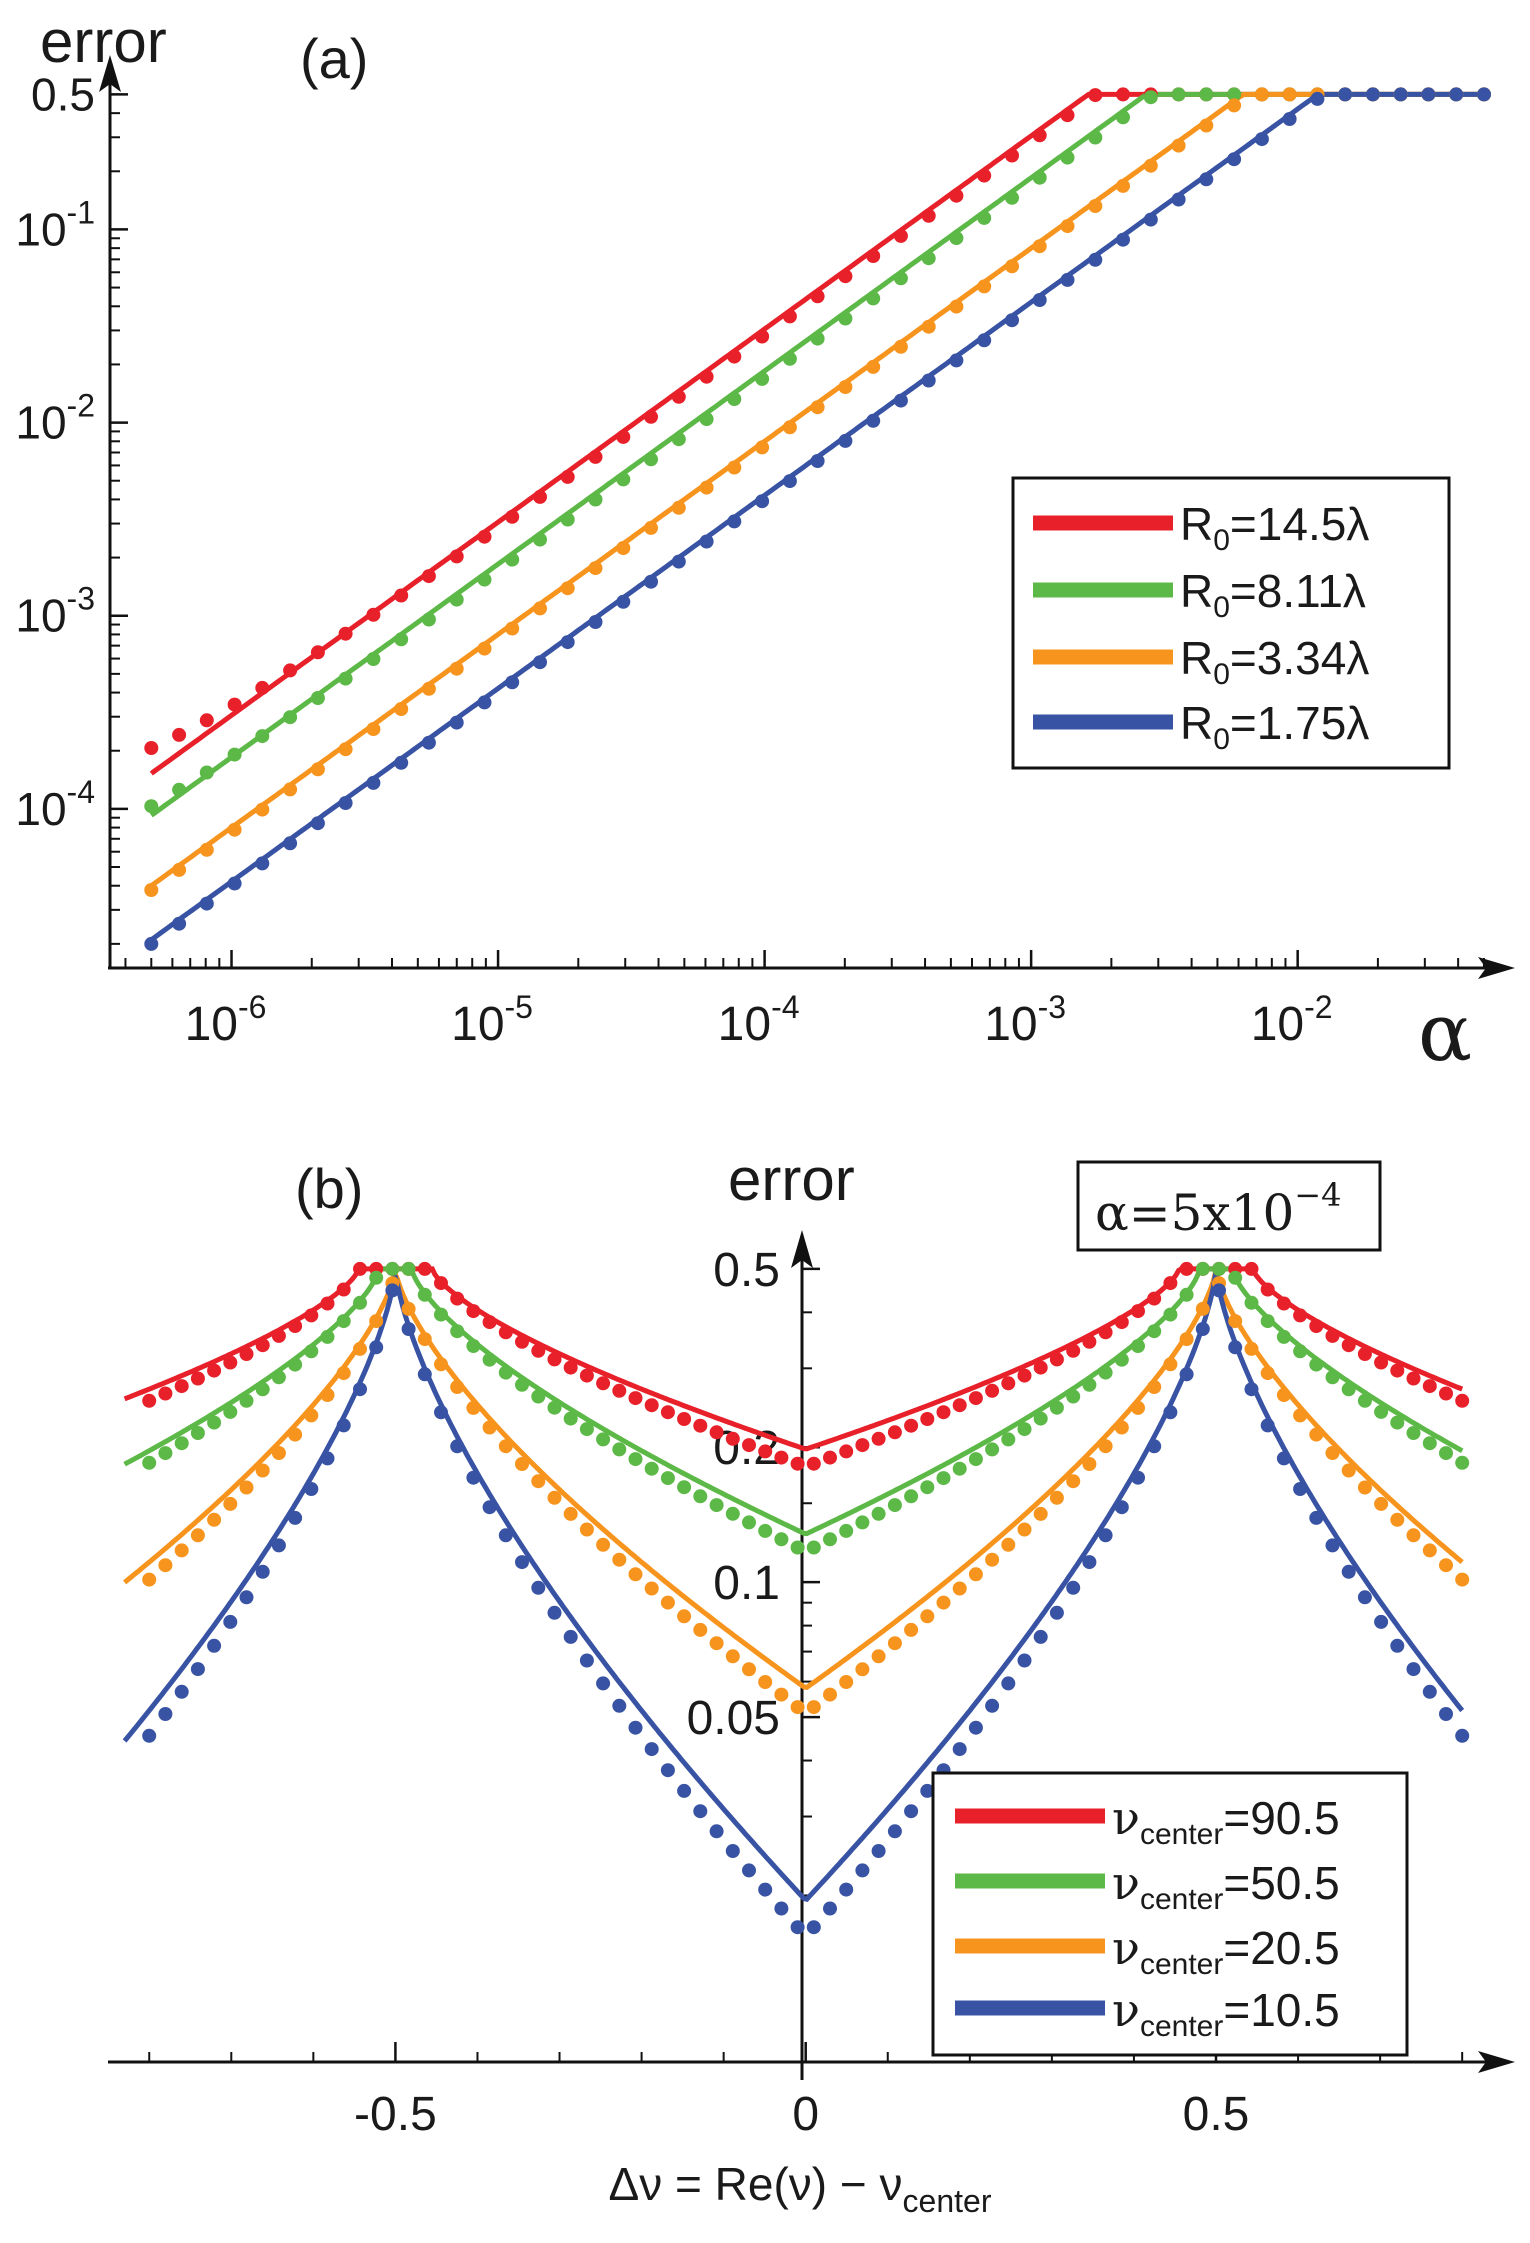  Describe the element at coordinates (63, 94) in the screenshot. I see `panel-a-y-tick-label: 0.5` at that location.